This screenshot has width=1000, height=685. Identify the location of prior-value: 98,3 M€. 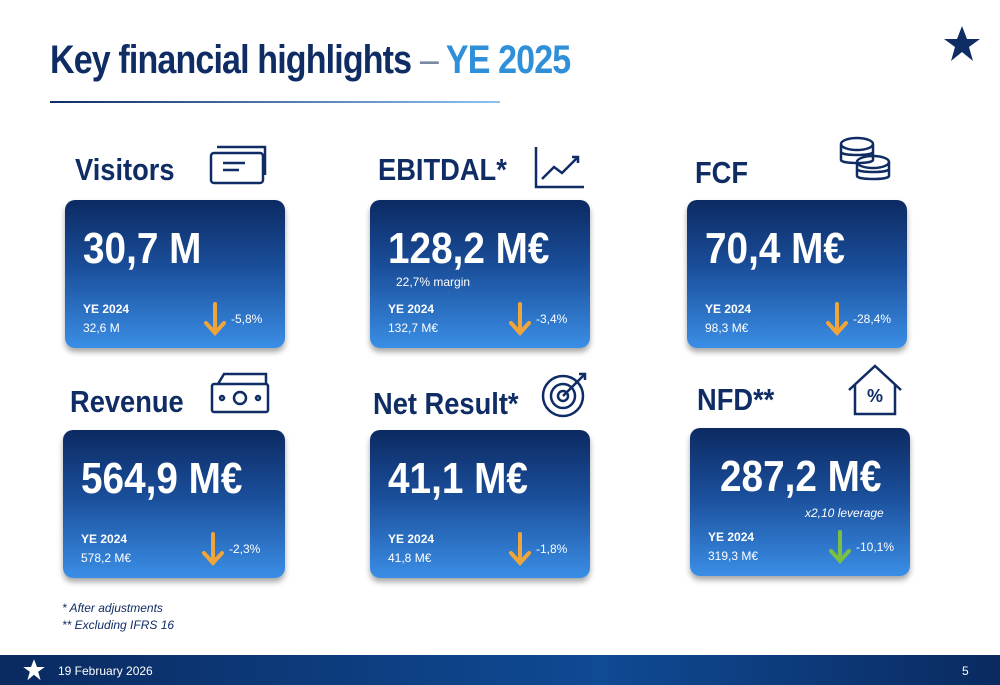
(727, 328).